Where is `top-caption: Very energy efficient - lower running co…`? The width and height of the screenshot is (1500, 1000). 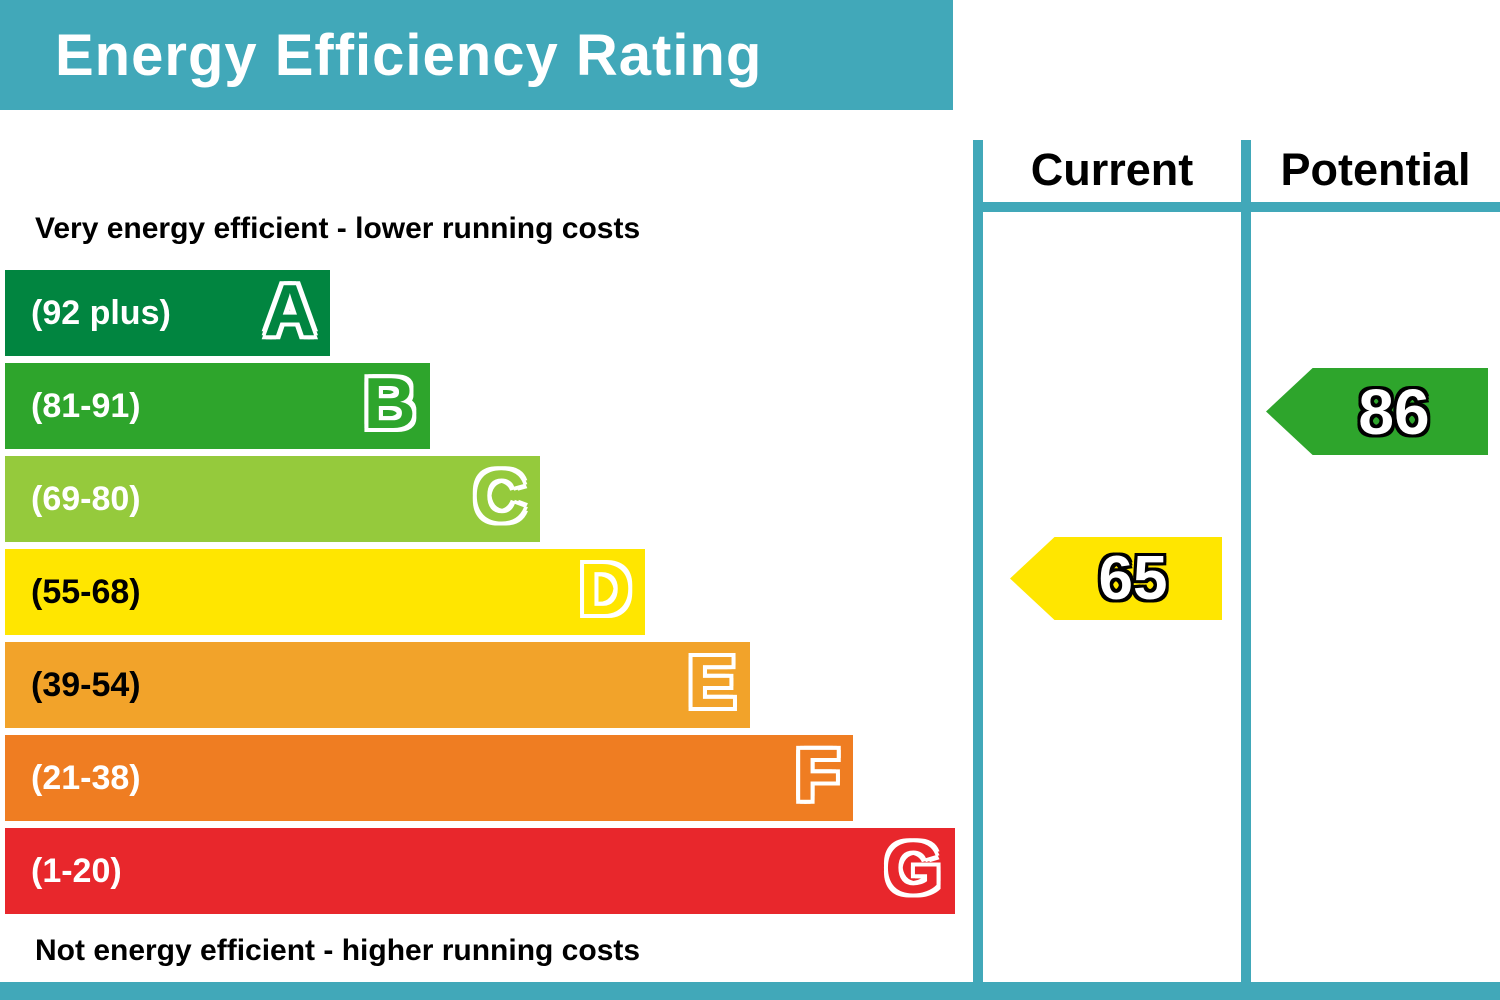
top-caption: Very energy efficient - lower running co… is located at coordinates (338, 228).